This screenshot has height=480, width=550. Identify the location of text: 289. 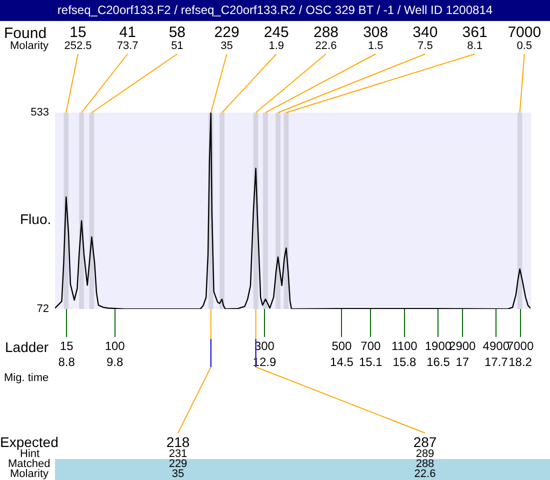
(425, 454).